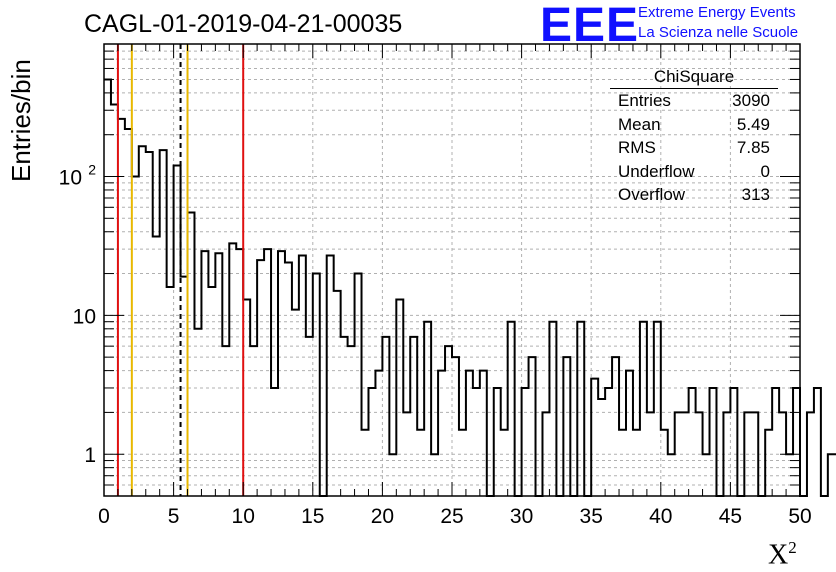 Image resolution: width=836 pixels, height=572 pixels. What do you see at coordinates (694, 101) in the screenshot?
I see `stats-row-entries: Entries 3090` at bounding box center [694, 101].